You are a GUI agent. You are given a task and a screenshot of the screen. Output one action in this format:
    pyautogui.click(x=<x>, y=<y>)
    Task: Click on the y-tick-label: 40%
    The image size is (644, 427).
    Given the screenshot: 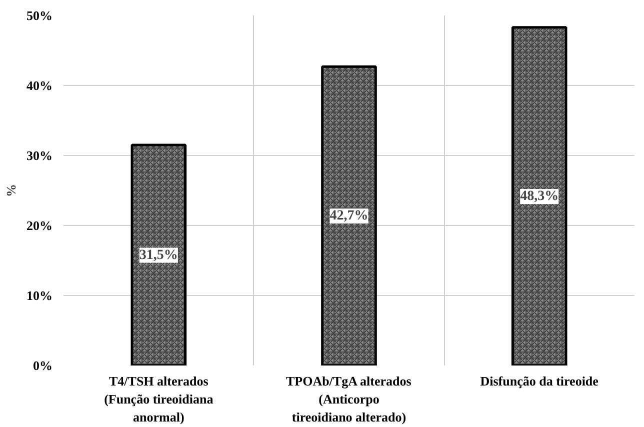 What is the action you would take?
    pyautogui.click(x=39, y=85)
    